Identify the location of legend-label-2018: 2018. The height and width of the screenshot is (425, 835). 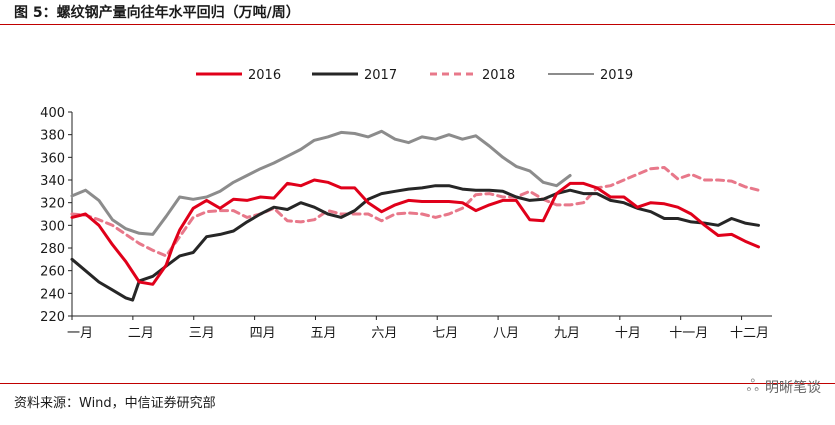
(498, 75).